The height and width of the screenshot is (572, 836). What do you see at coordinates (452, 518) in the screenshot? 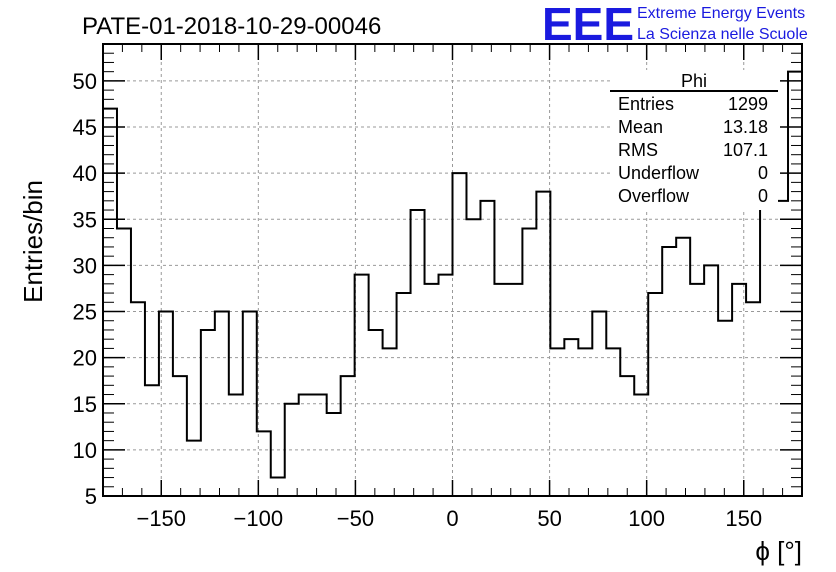
I see `x-tick-label: 0` at bounding box center [452, 518].